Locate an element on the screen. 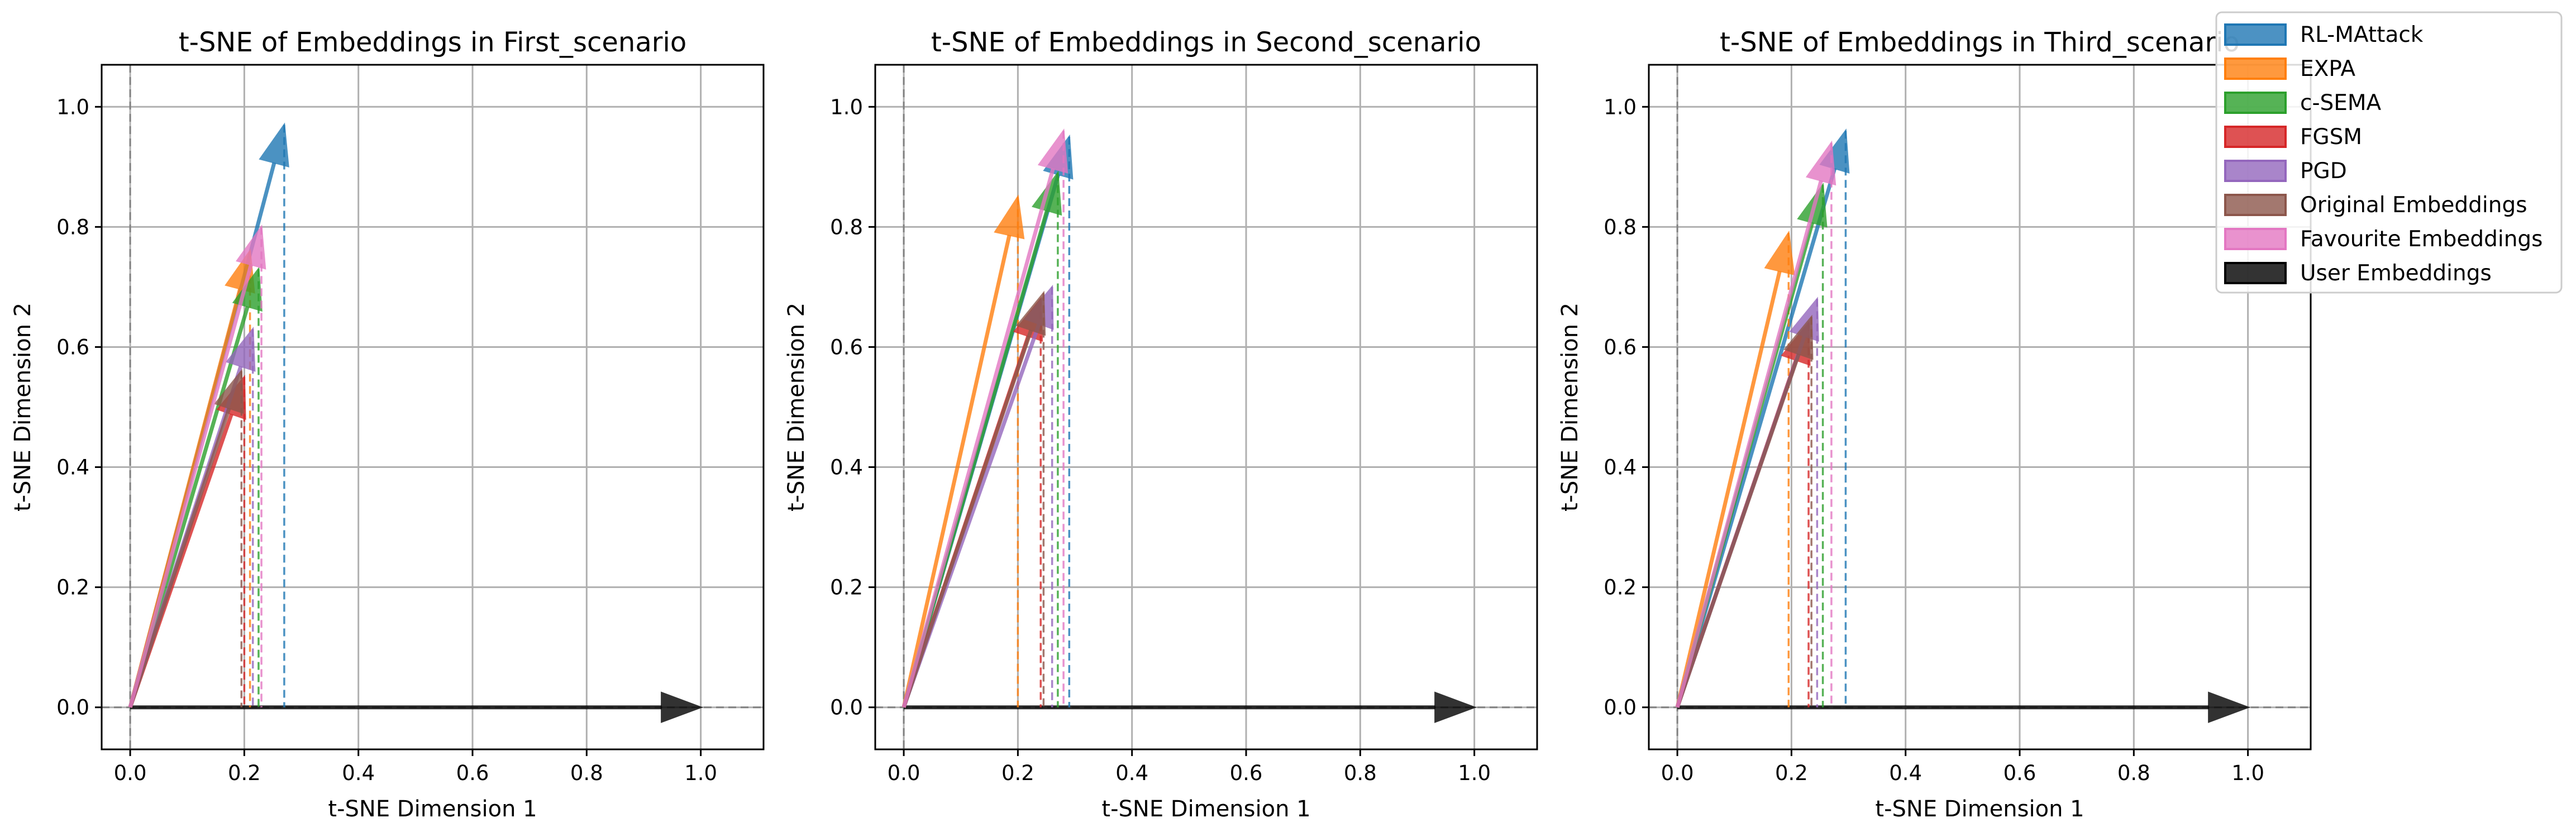  legend-label: User Embeddings is located at coordinates (2396, 273).